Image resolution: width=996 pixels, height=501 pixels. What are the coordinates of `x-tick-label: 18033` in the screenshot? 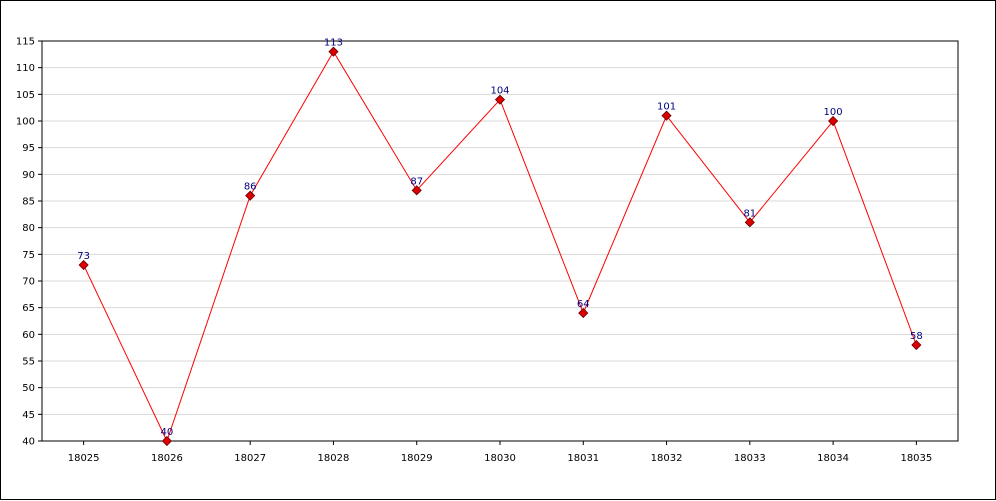 It's located at (750, 458).